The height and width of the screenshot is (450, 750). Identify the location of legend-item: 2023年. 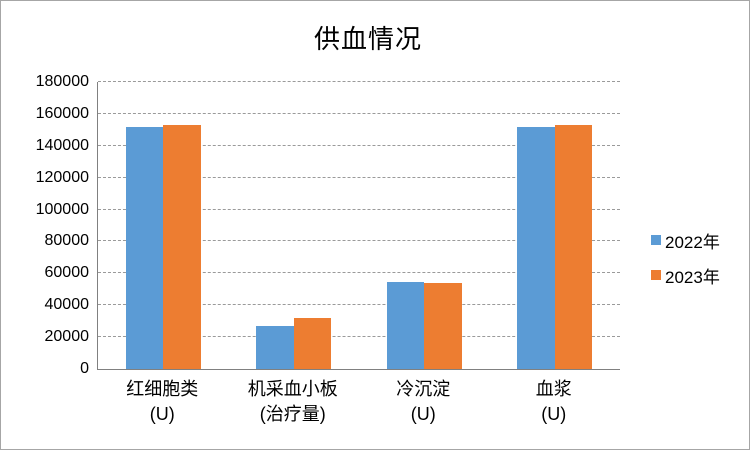
(685, 275).